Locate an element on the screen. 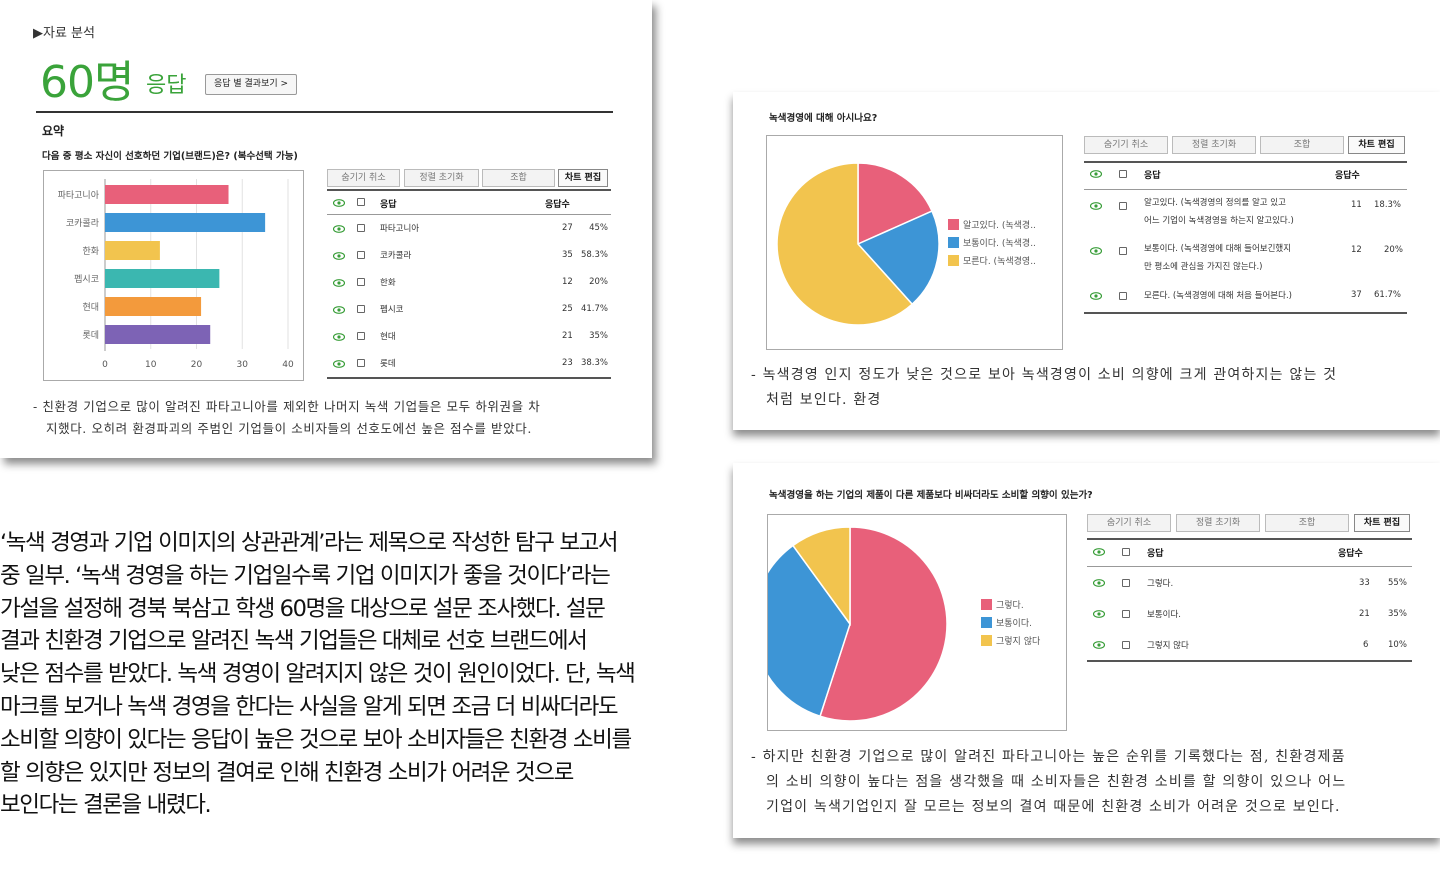 This screenshot has width=1440, height=871. table-bottom-line is located at coordinates (469, 378).